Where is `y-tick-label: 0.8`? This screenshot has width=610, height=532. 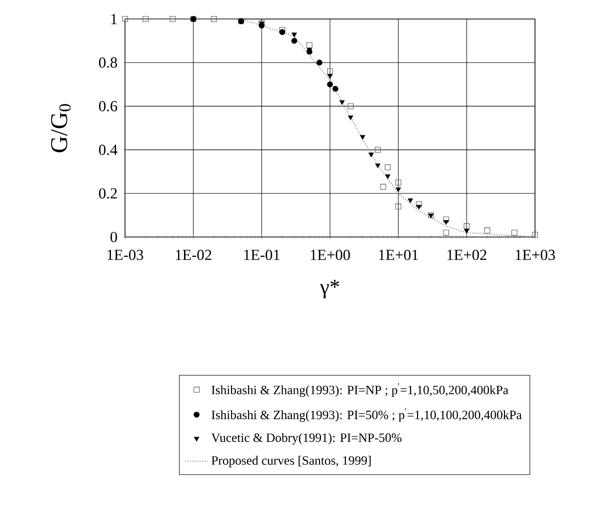 y-tick-label: 0.8 is located at coordinates (108, 62).